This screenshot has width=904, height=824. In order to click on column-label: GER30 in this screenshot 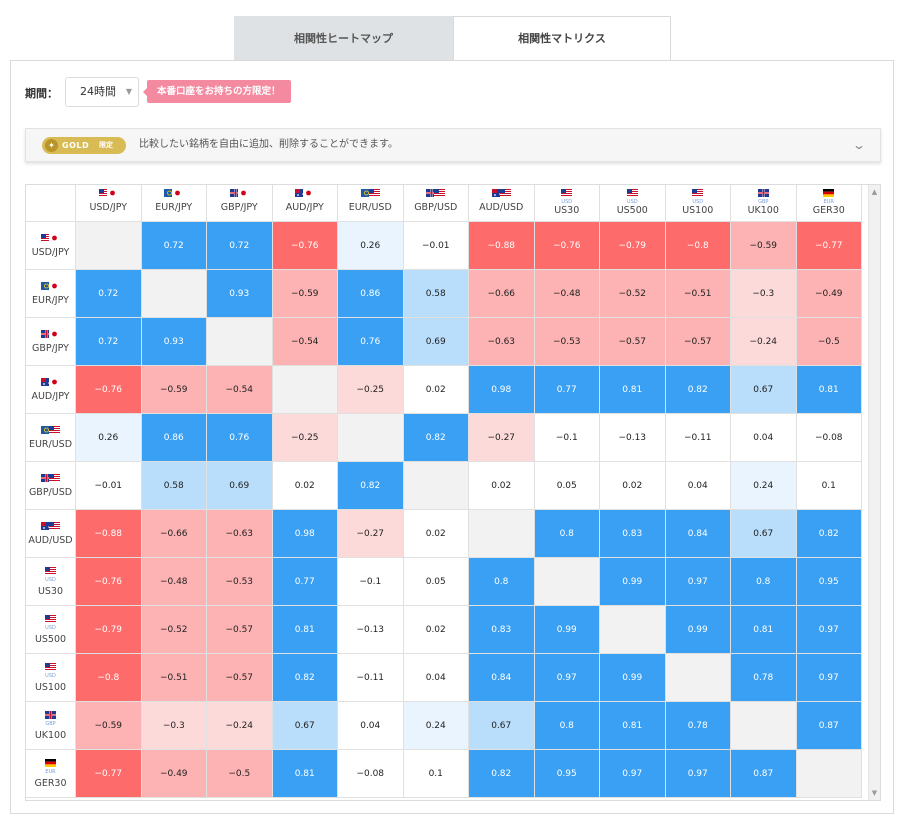, I will do `click(828, 210)`.